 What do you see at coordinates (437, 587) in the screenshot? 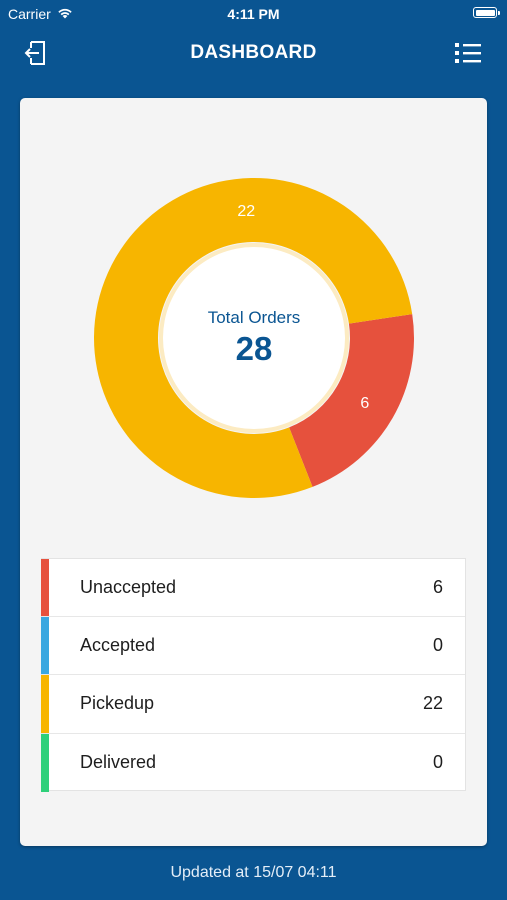
I see `legend-value: 6` at bounding box center [437, 587].